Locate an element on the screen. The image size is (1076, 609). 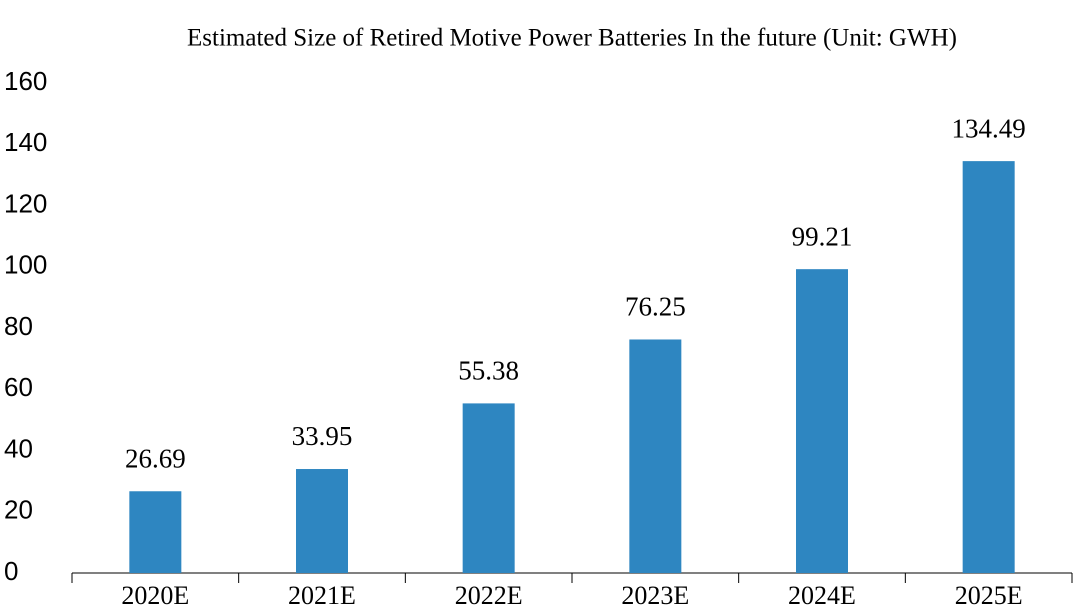
x-tick-label: 2023E is located at coordinates (655, 595).